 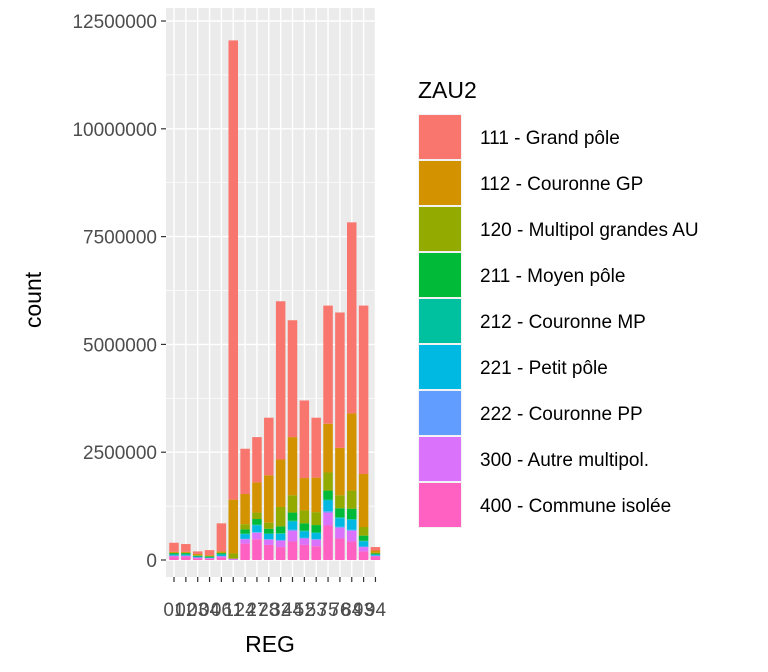 What do you see at coordinates (114, 22) in the screenshot?
I see `y-tick-label: 12500000` at bounding box center [114, 22].